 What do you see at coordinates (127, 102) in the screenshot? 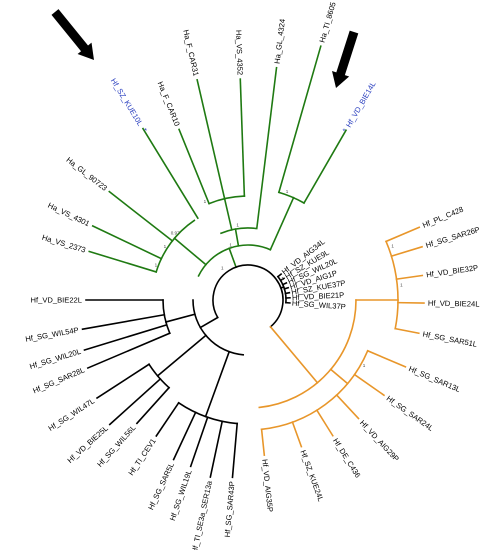
I see `green-leaf-label: Hf_SZ_KUE10L` at bounding box center [127, 102].